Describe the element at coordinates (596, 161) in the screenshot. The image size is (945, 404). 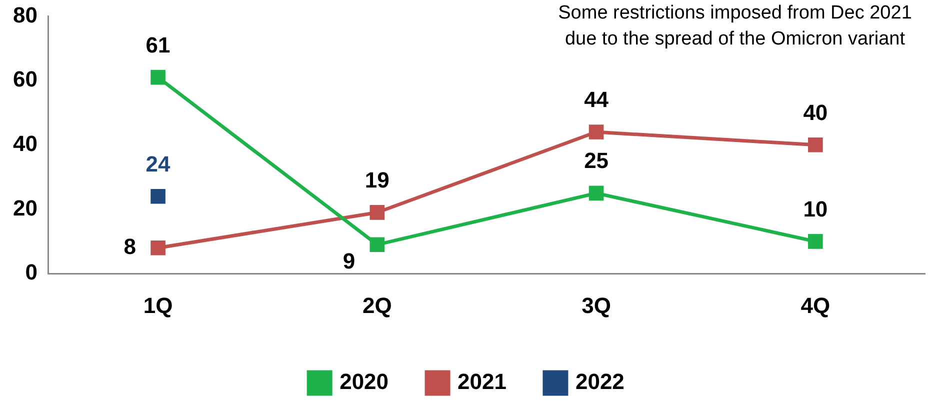
I see `data-label: 25` at that location.